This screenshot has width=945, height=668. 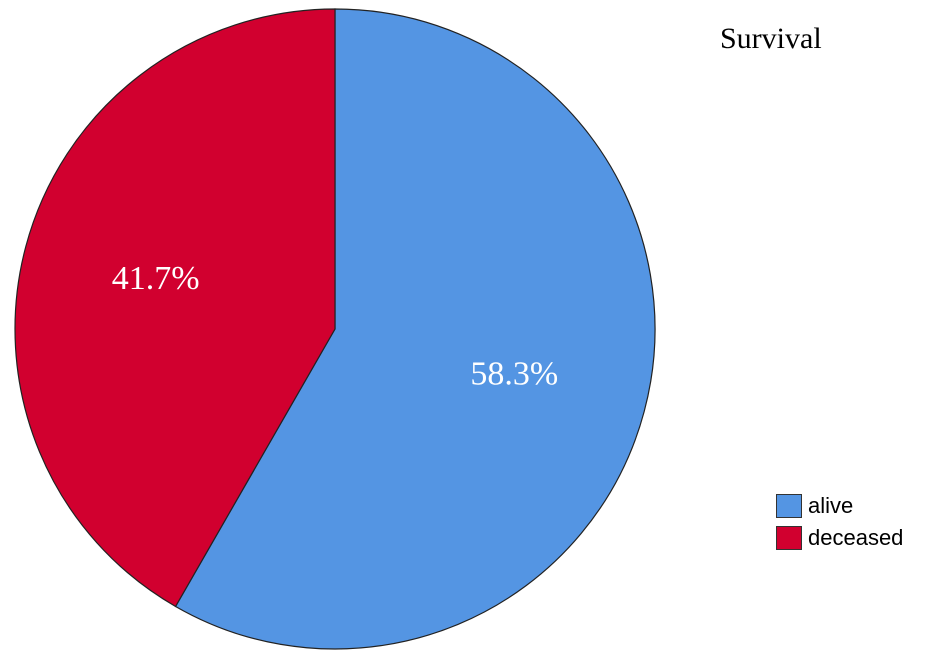 I want to click on legend-swatch-alive, so click(x=789, y=506).